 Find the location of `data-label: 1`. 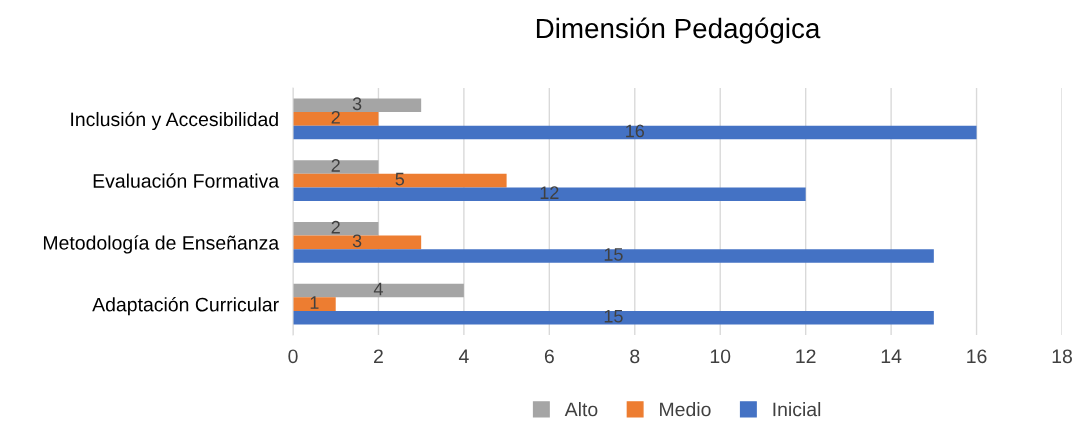

data-label: 1 is located at coordinates (314, 302).